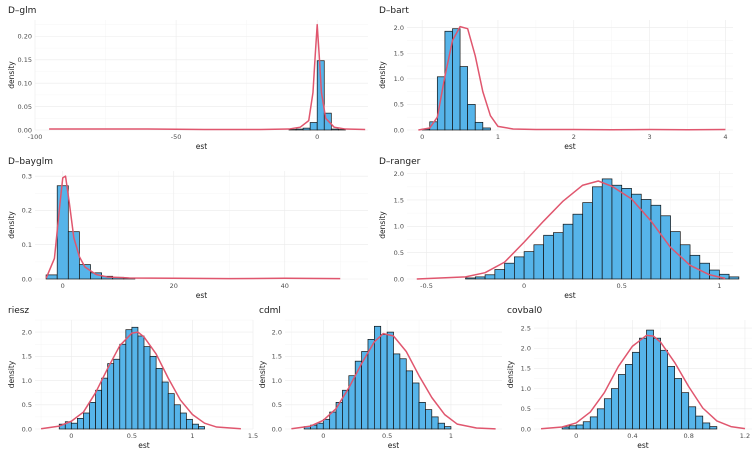 Image resolution: width=756 pixels, height=459 pixels. I want to click on panel-title: D–ranger, so click(400, 162).